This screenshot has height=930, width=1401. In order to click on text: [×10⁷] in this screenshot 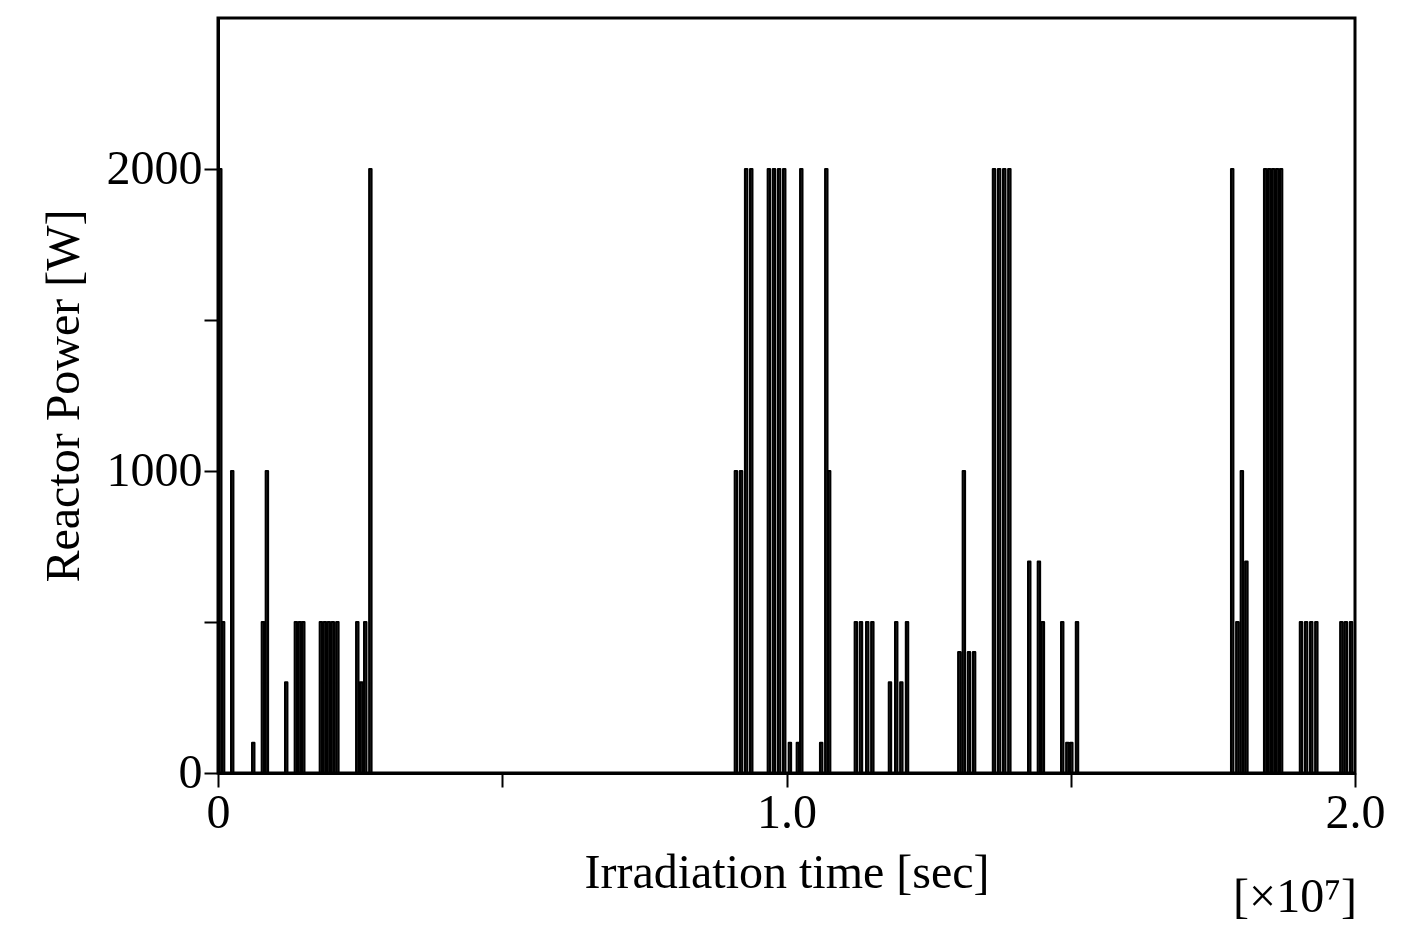, I will do `click(1295, 895)`.